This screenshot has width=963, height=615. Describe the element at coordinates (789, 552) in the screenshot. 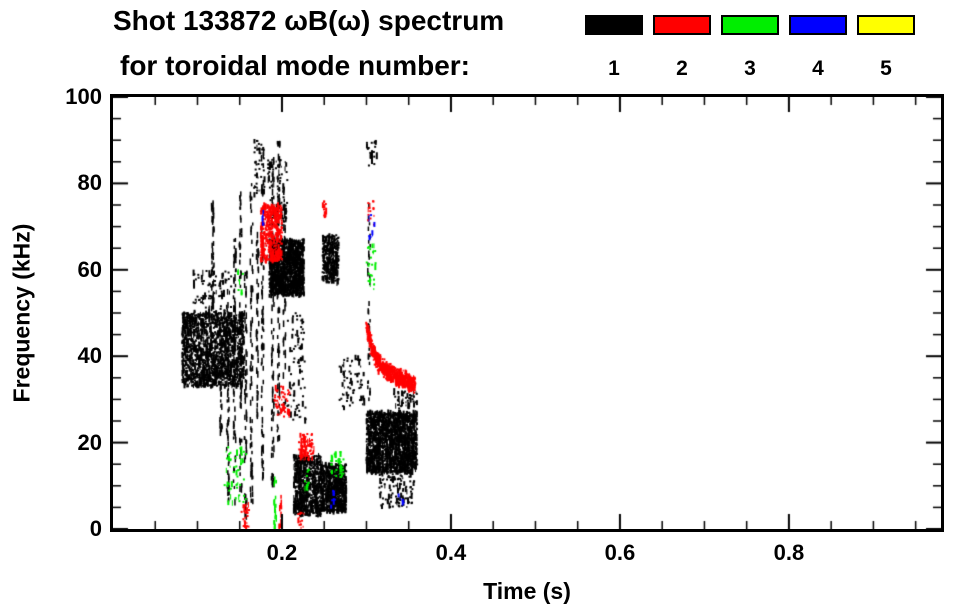

I see `x-tick-label: 0.8` at that location.